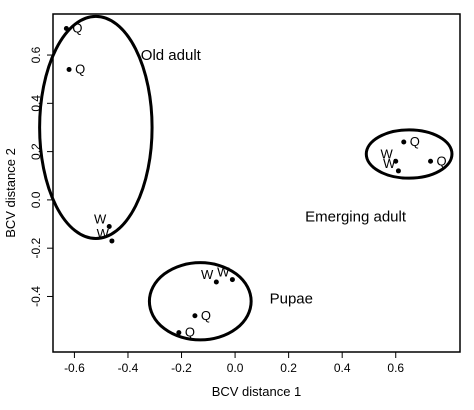 This screenshot has height=410, width=474. What do you see at coordinates (342, 368) in the screenshot?
I see `x-tick-label: 0.4` at bounding box center [342, 368].